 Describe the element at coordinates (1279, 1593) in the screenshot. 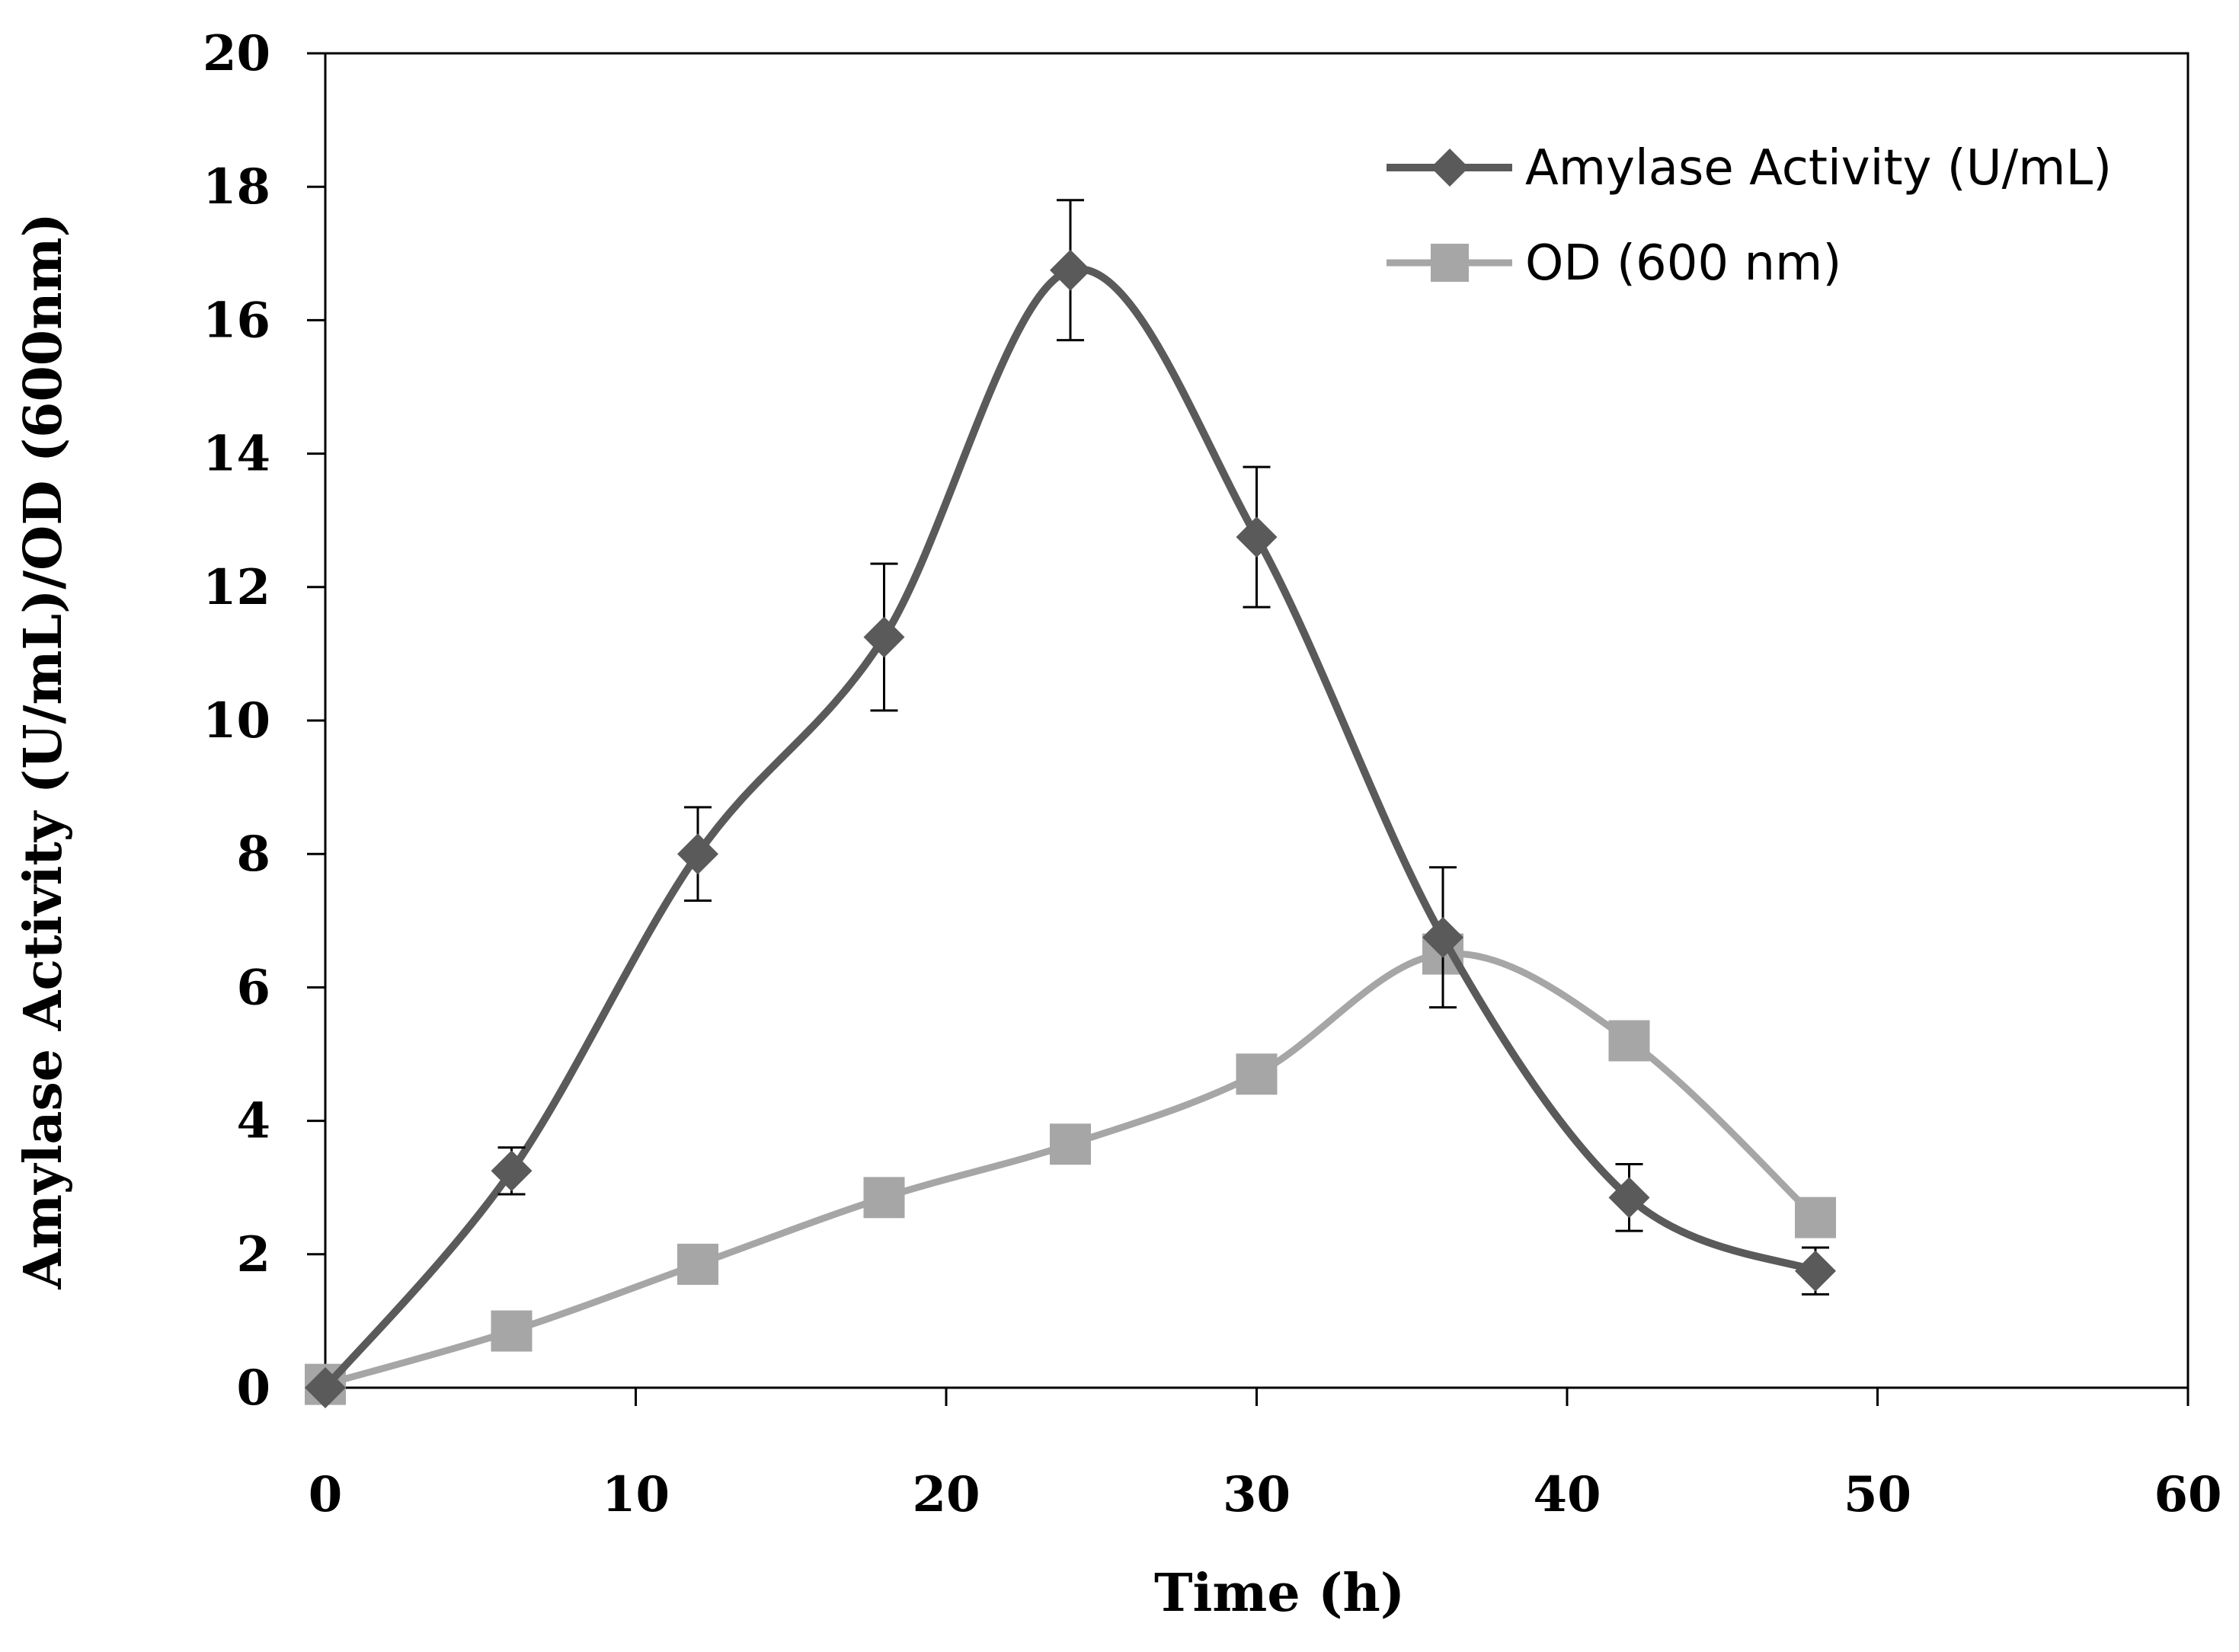

I see `x-axis-title: Time (h)` at that location.